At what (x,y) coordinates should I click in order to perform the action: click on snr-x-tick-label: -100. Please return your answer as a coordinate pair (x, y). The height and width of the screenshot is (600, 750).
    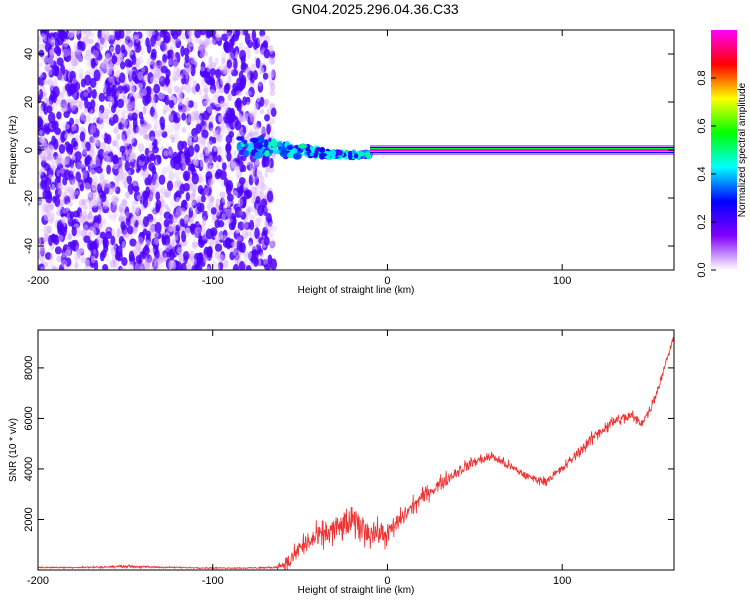
    Looking at the image, I should click on (213, 581).